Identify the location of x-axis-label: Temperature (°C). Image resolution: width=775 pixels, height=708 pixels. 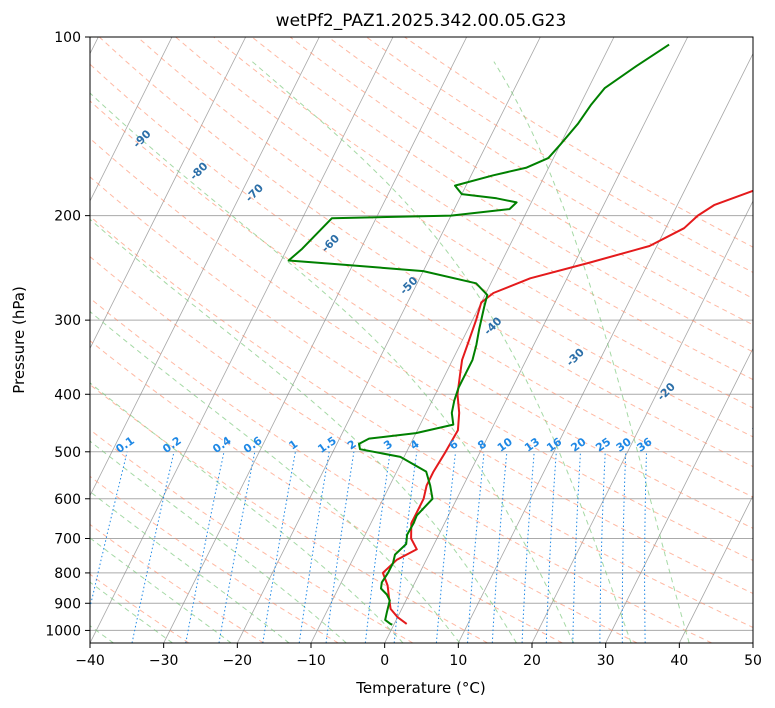
(420, 688).